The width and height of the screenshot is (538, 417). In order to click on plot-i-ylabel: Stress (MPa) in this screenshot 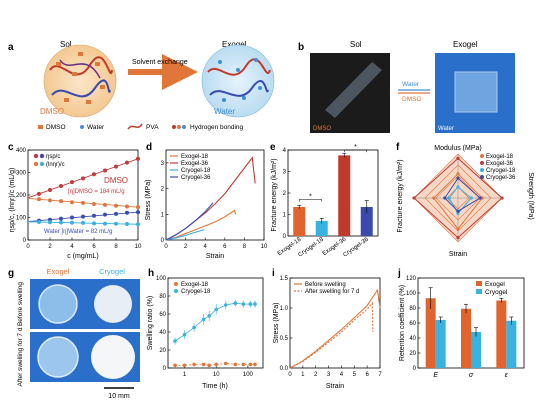, I will do `click(276, 323)`.